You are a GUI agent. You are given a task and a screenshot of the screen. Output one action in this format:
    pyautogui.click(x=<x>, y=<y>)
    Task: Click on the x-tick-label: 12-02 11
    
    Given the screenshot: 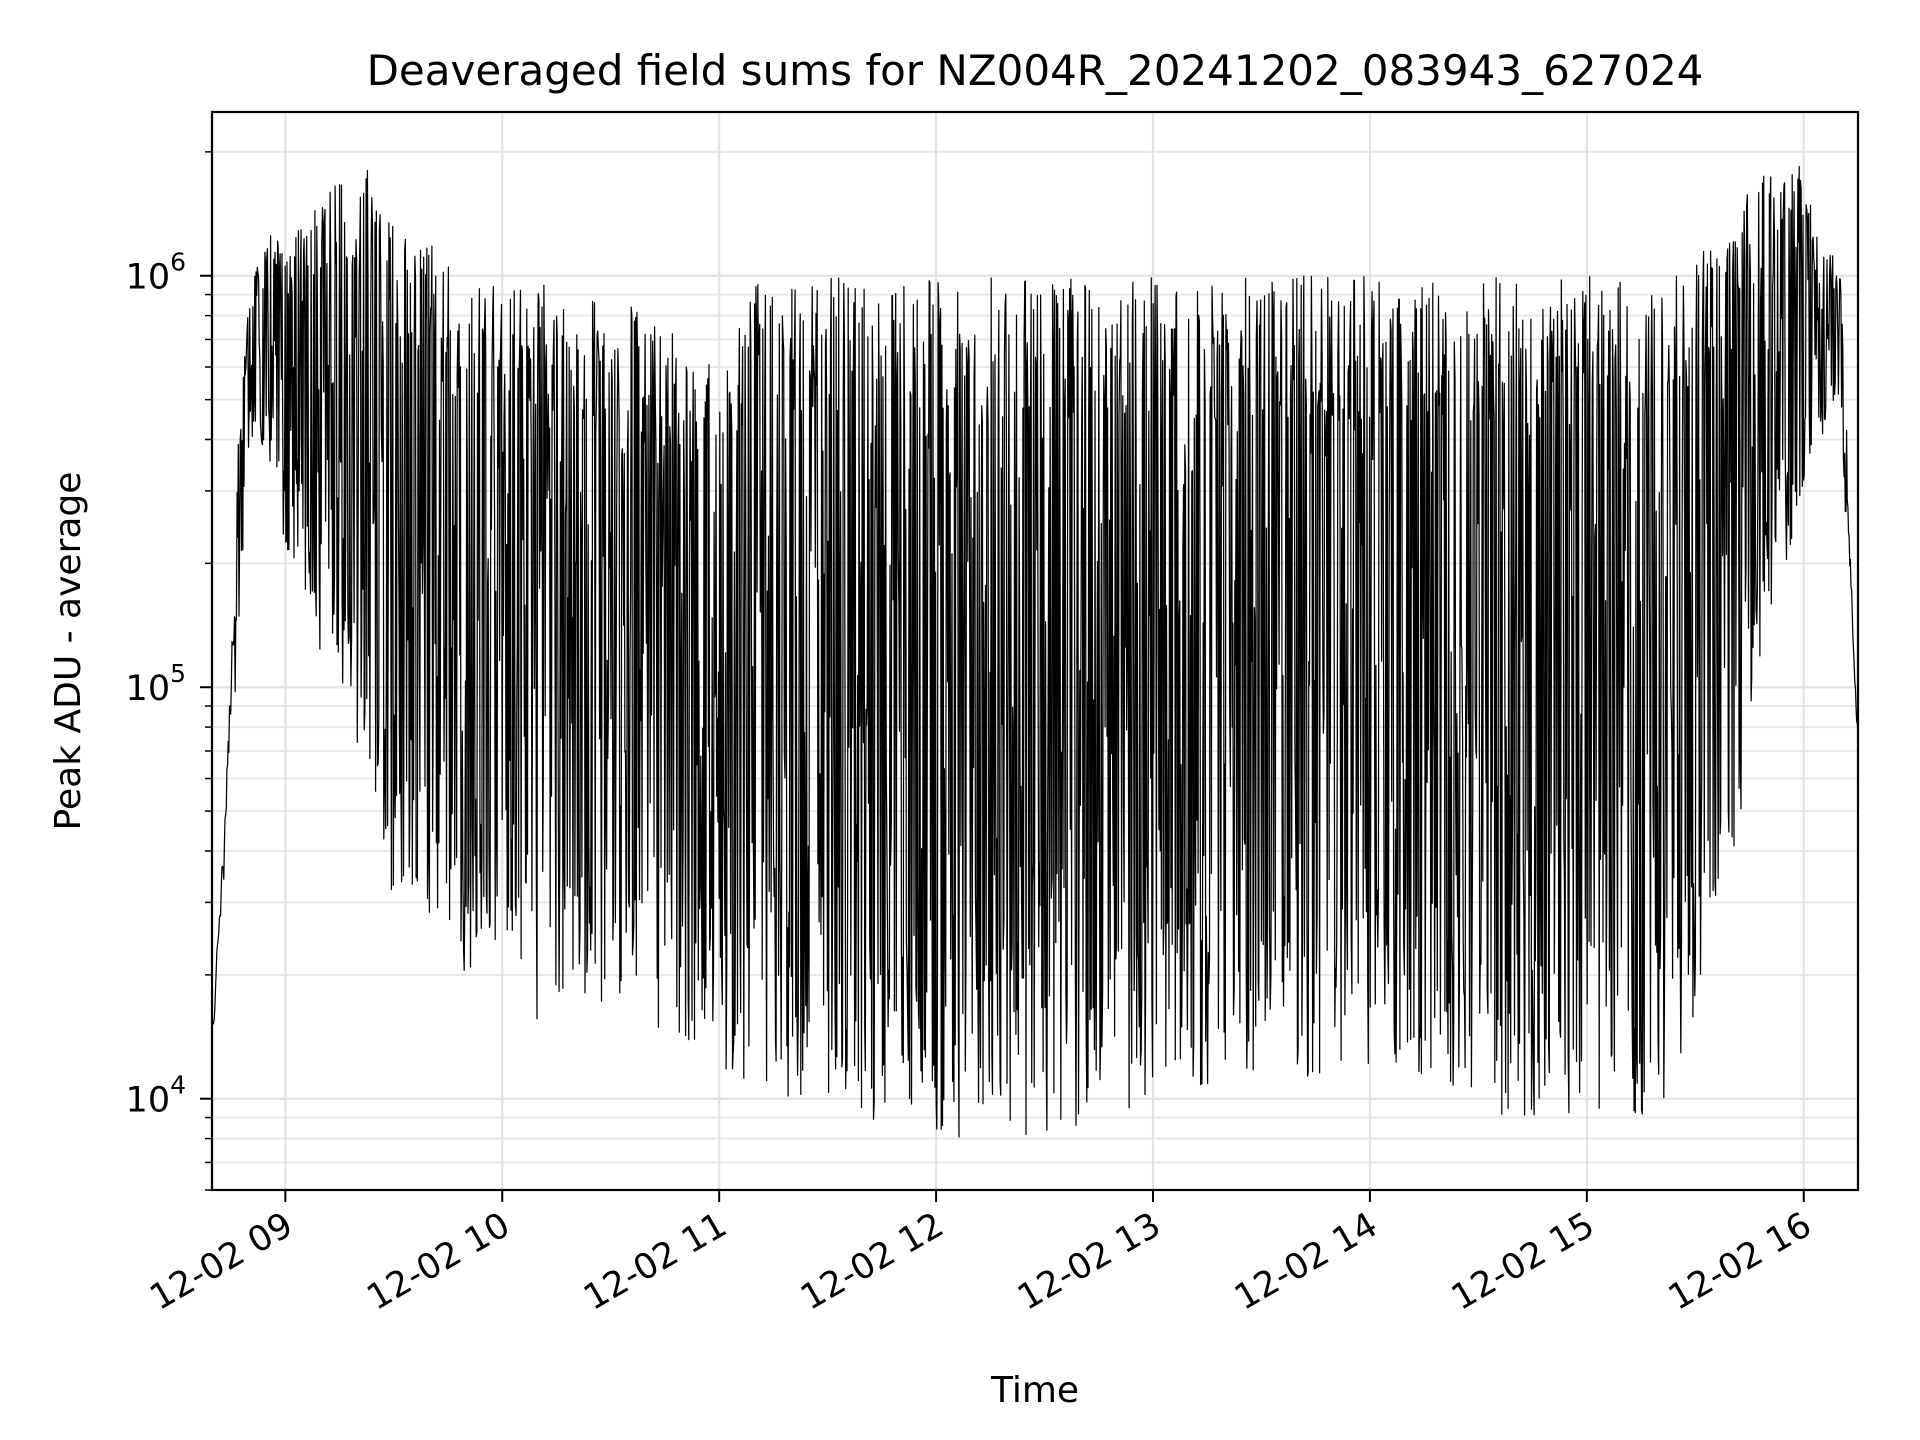 What is the action you would take?
    pyautogui.click(x=655, y=1261)
    